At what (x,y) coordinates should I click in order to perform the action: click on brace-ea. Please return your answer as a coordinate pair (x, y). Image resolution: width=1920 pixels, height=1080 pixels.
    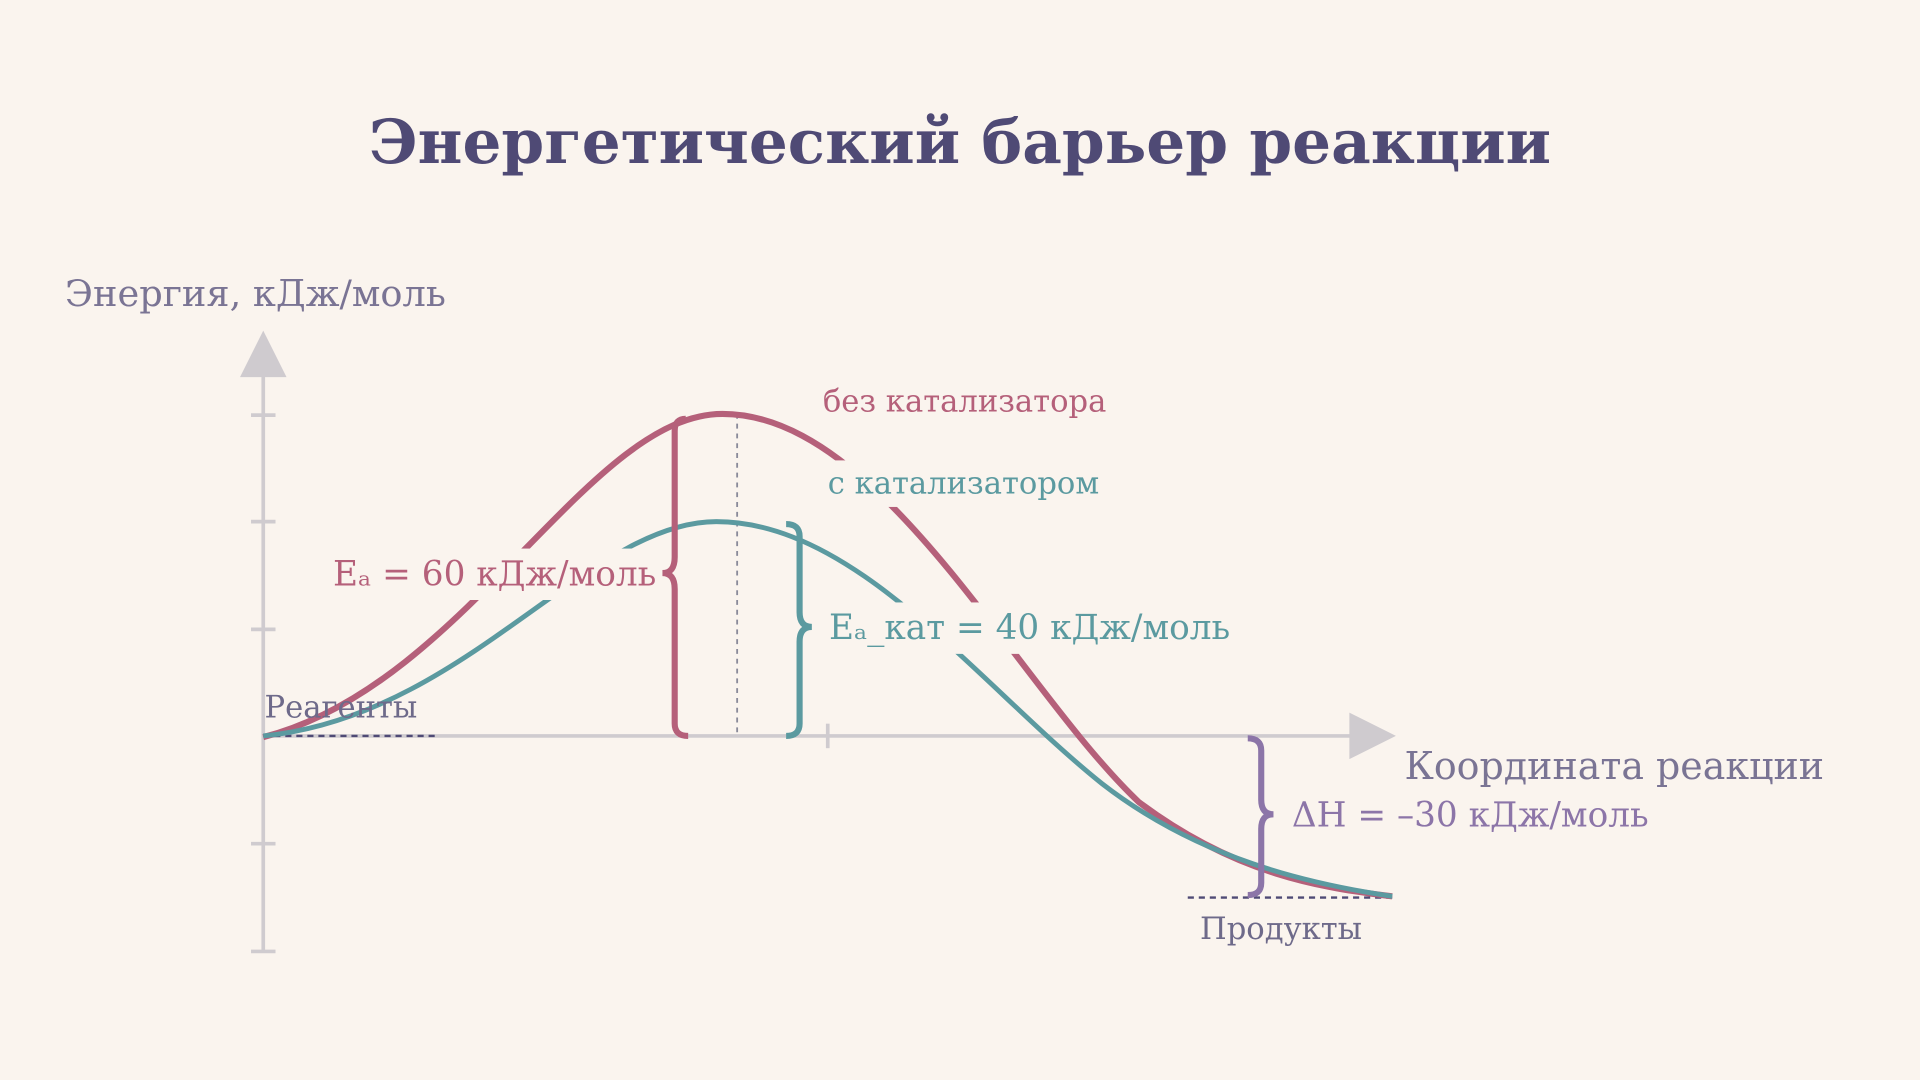
    Looking at the image, I should click on (675, 577).